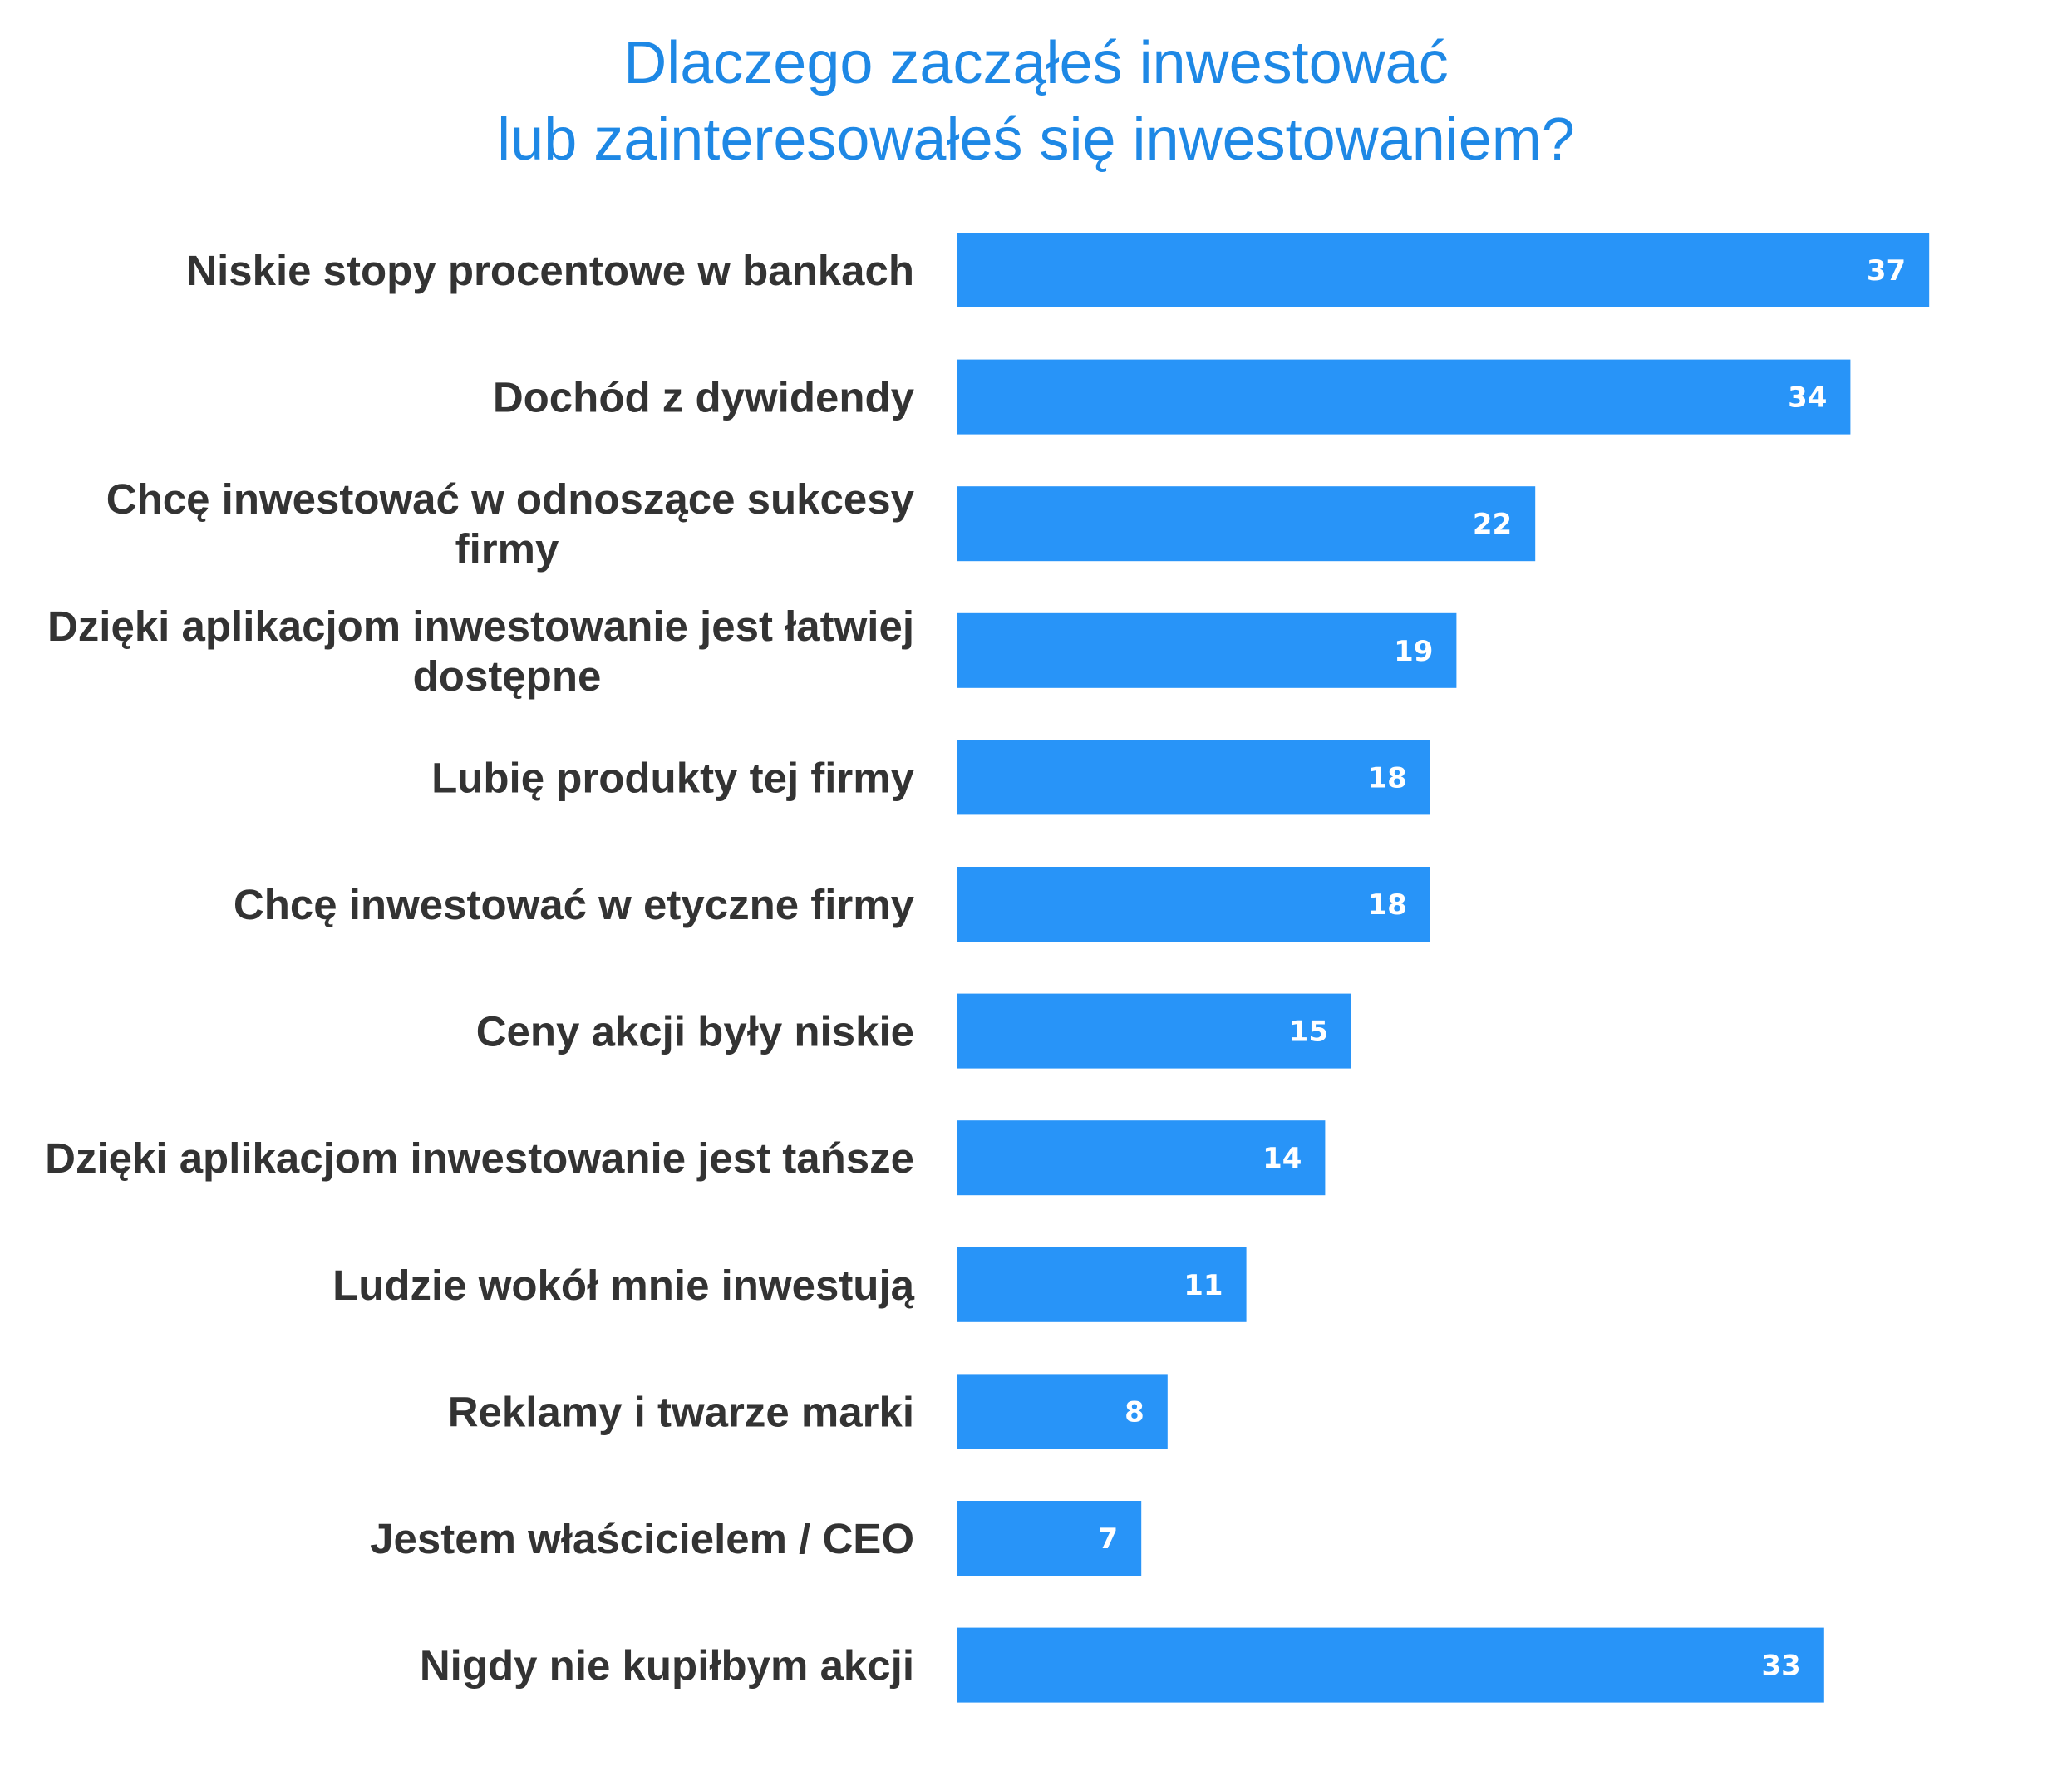  What do you see at coordinates (1781, 1666) in the screenshot?
I see `bar-value-label-12: 33` at bounding box center [1781, 1666].